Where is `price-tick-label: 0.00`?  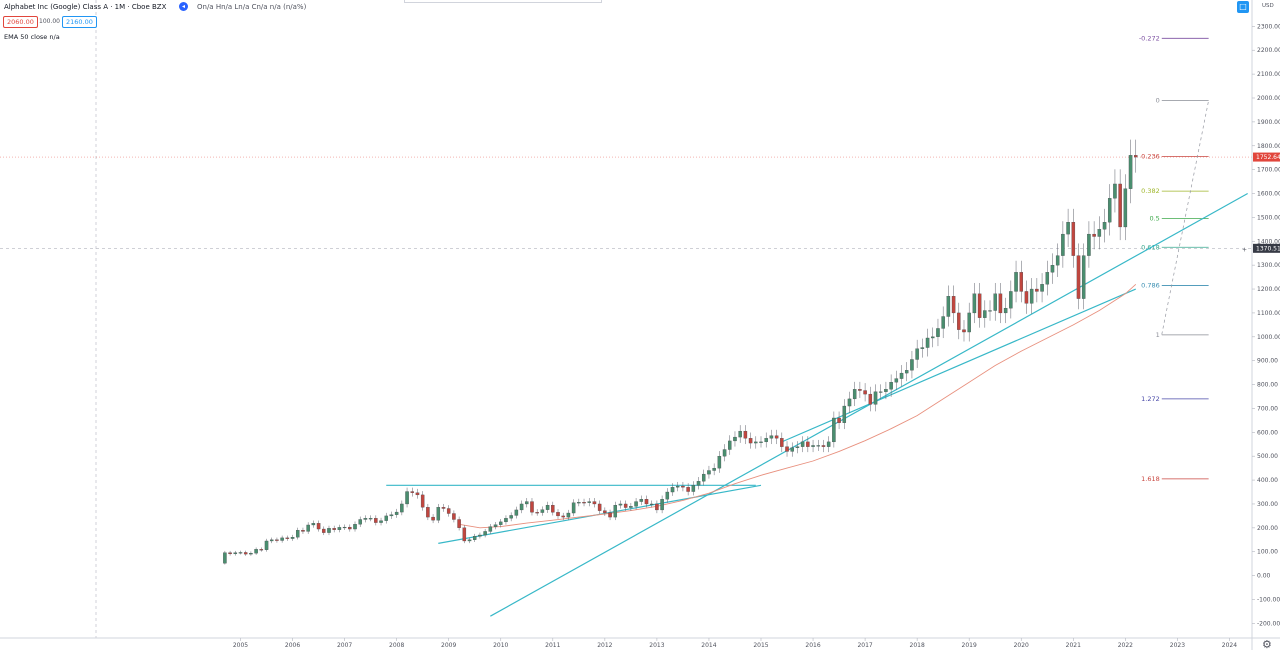
price-tick-label: 0.00 is located at coordinates (1264, 576).